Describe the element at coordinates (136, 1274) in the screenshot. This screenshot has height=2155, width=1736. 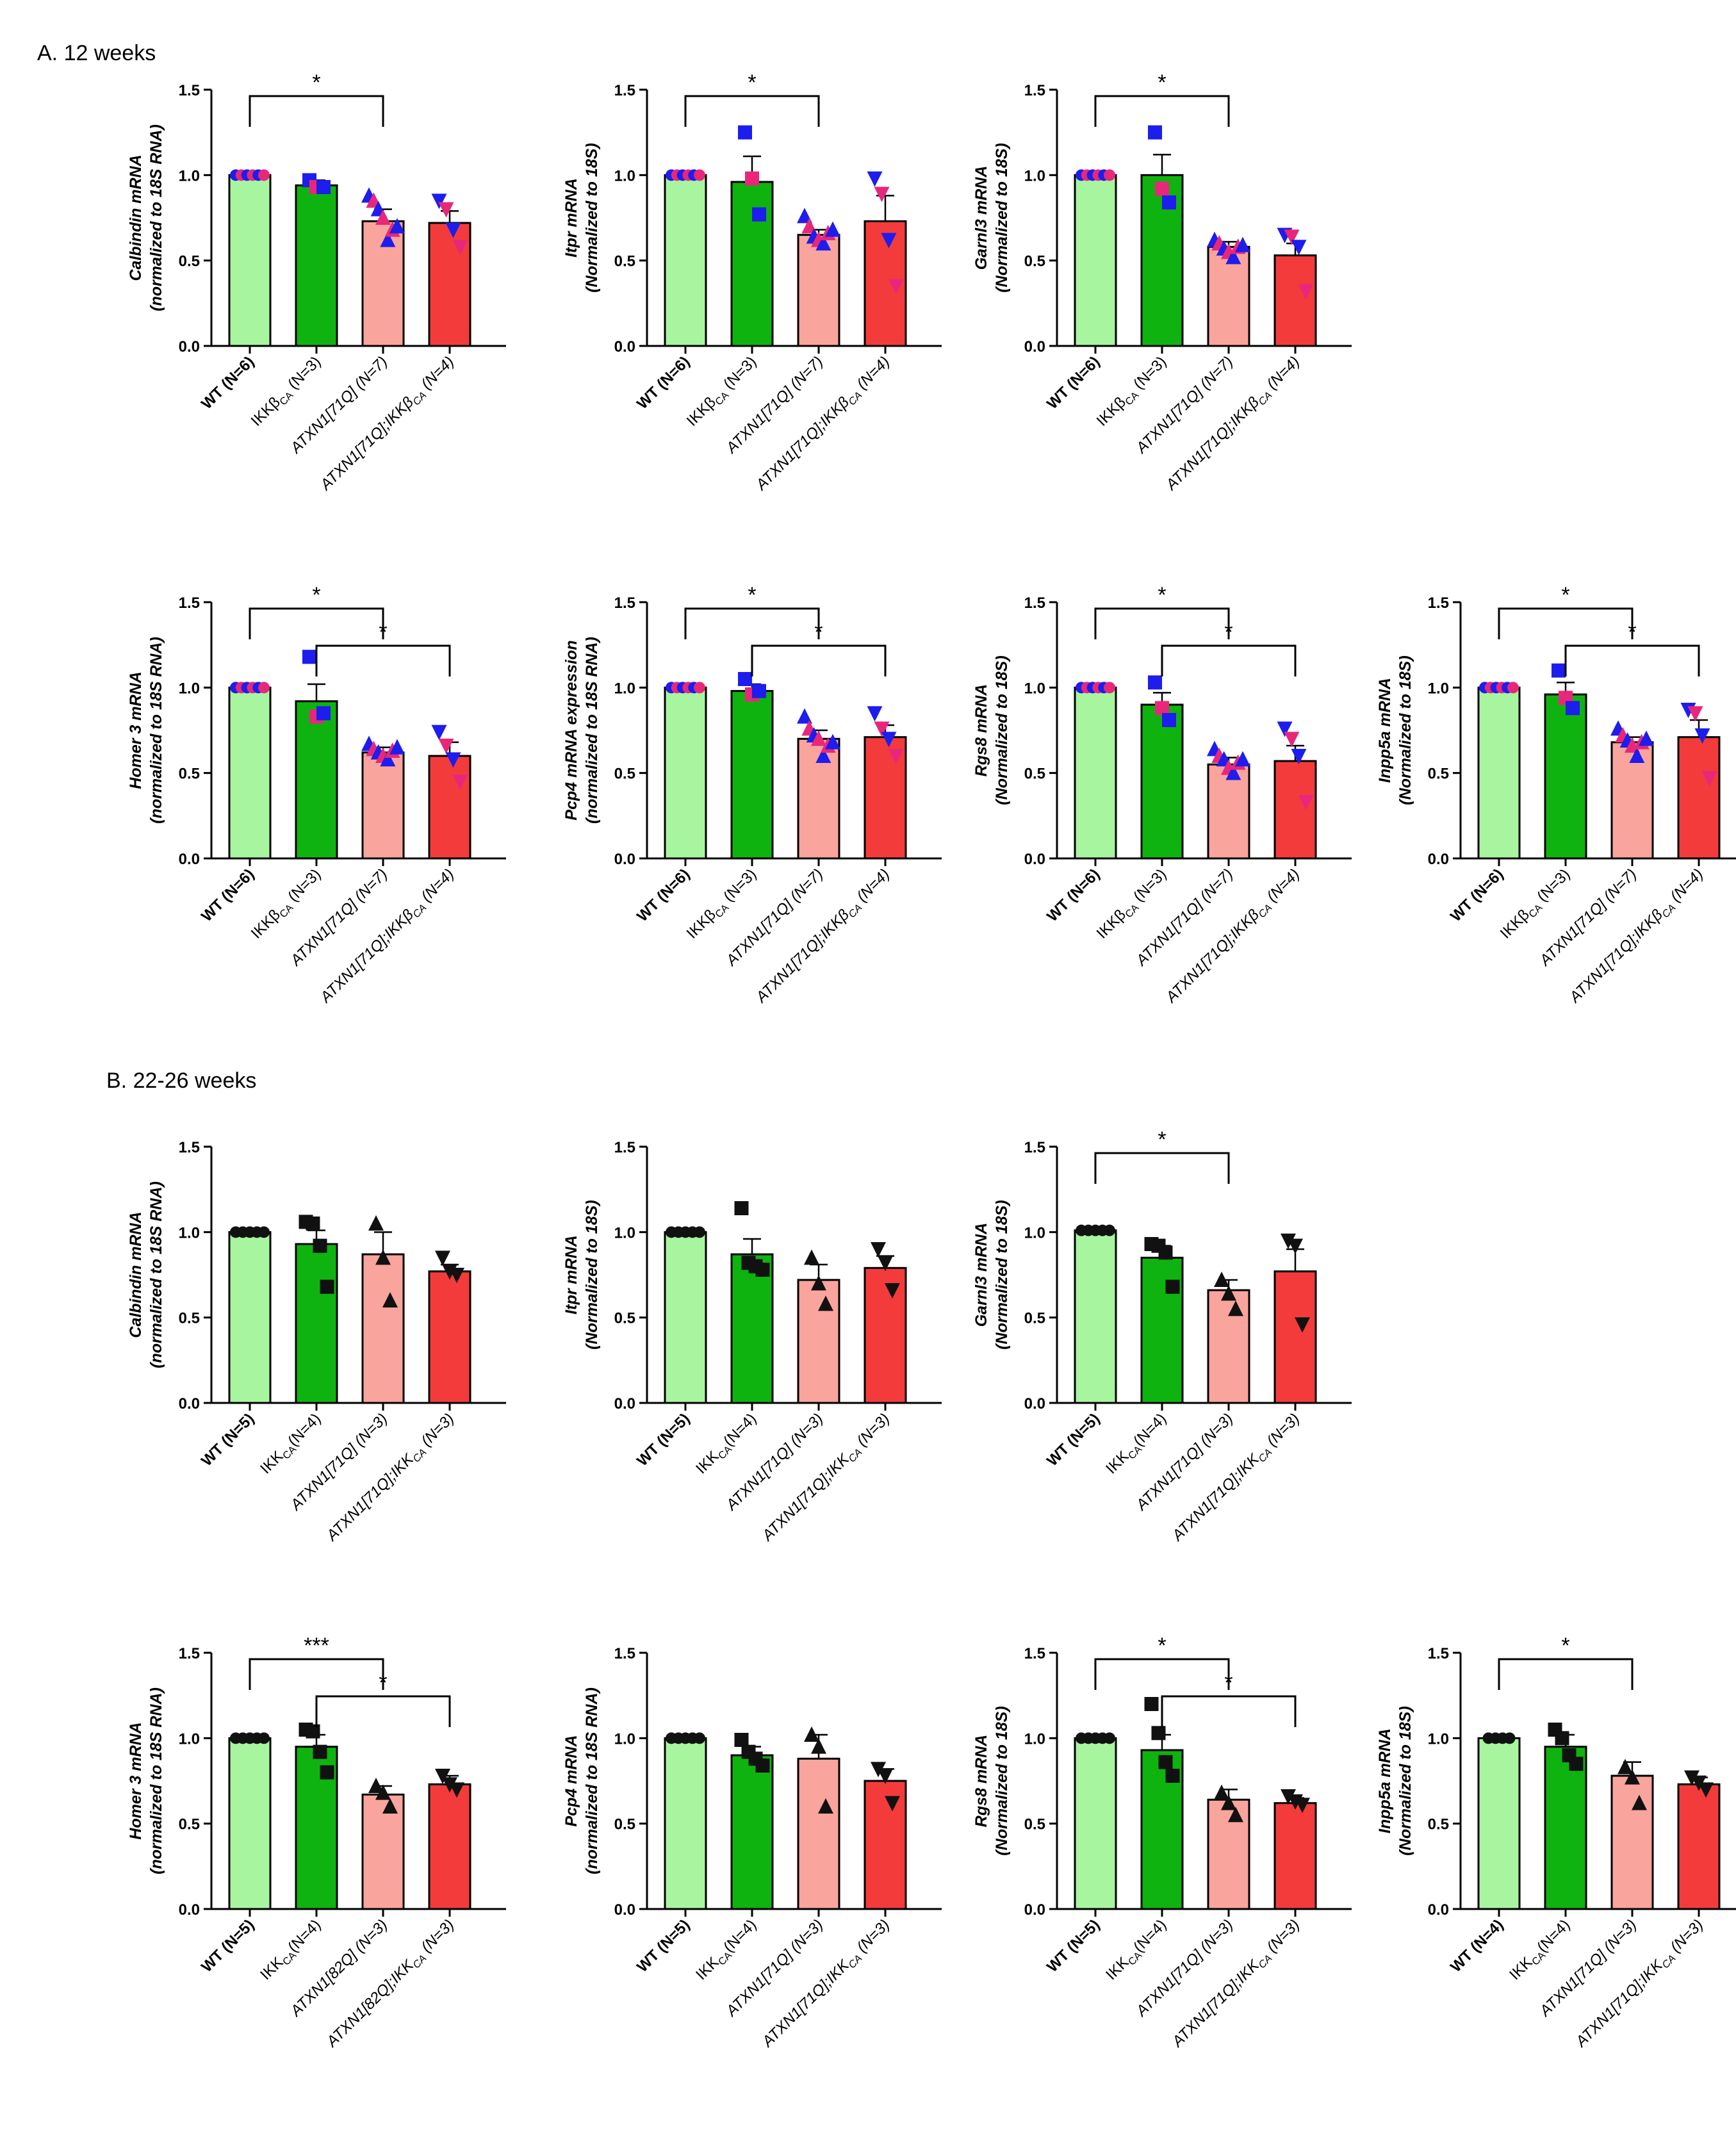
I see `y-axis-label: Calbindin mRNA` at that location.